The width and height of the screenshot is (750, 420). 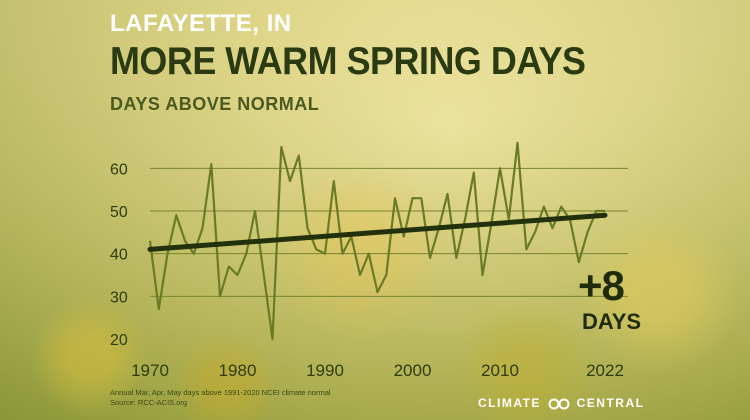 I want to click on y-tick-label: 40, so click(x=119, y=255).